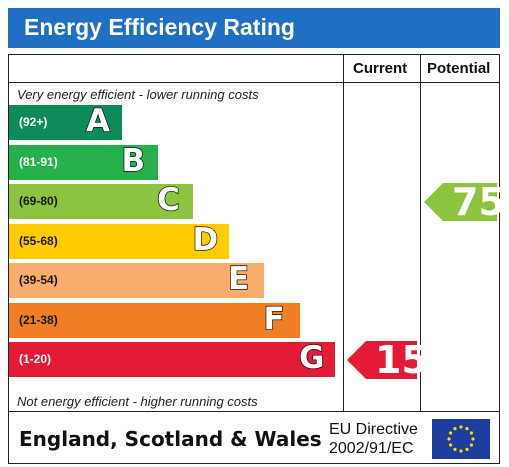  I want to click on band-f: (21-38) F, so click(154, 319).